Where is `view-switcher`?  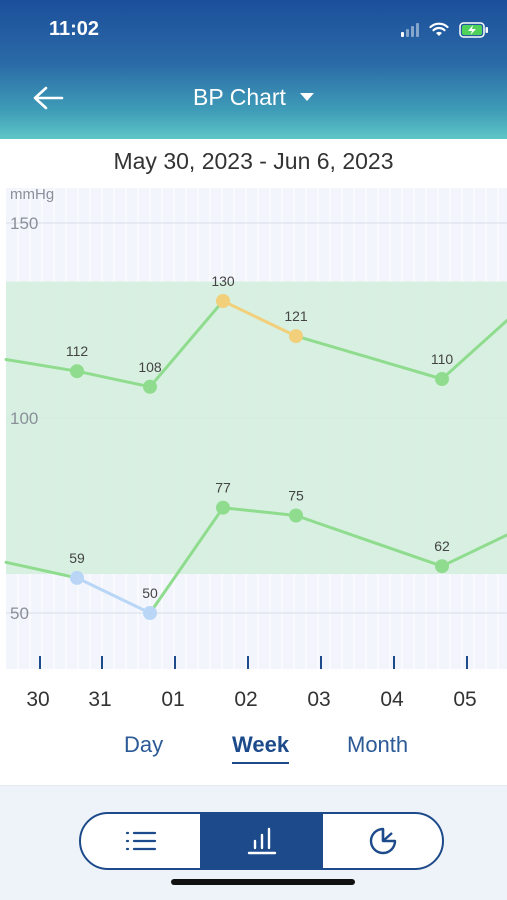 view-switcher is located at coordinates (261, 841).